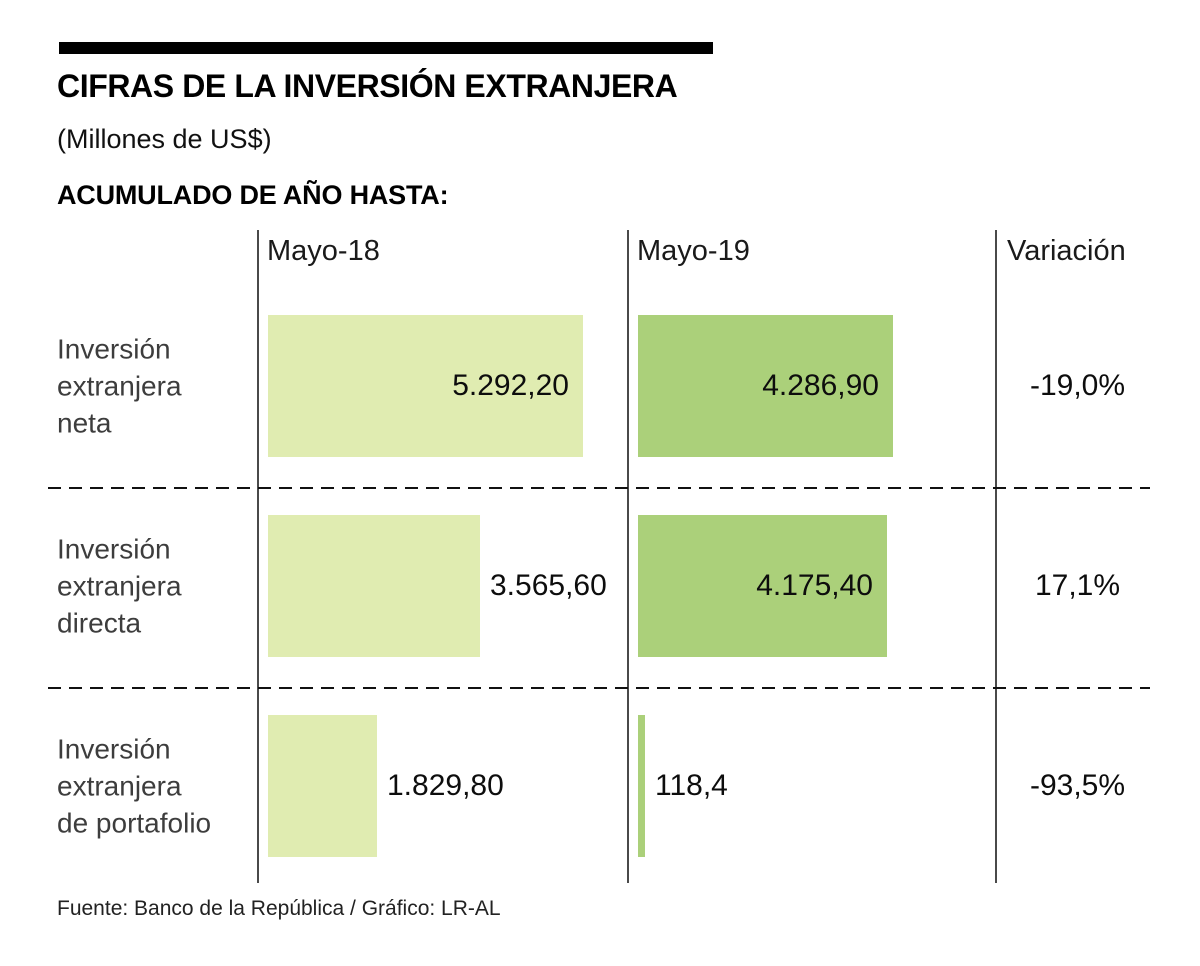 The height and width of the screenshot is (966, 1200). I want to click on units-subtitle: (Millones de US$), so click(164, 139).